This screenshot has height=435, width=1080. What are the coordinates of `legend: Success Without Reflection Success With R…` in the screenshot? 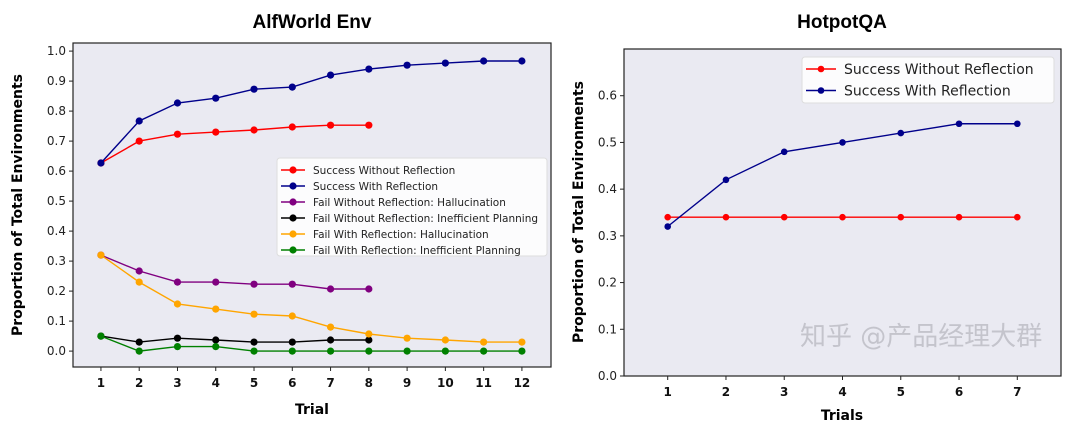 It's located at (412, 207).